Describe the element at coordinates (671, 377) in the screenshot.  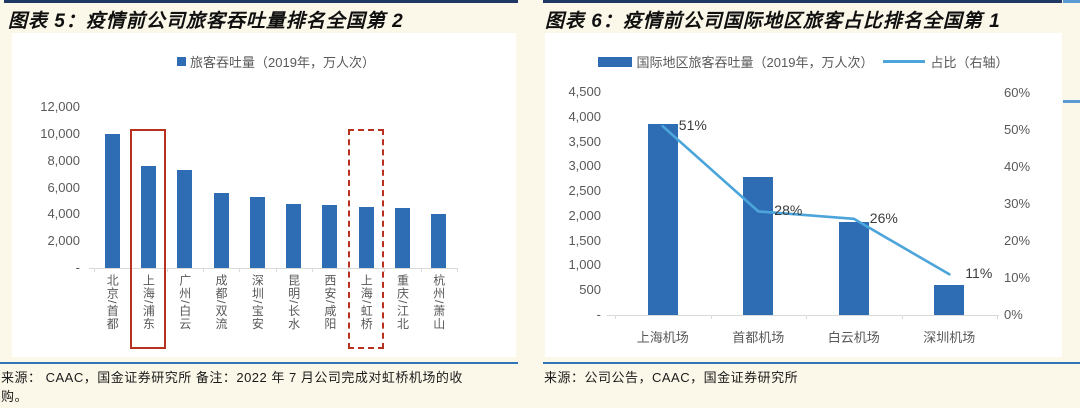
I see `figure6-source-note: 来源：公司公告，CAAC，国金证券研究所` at that location.